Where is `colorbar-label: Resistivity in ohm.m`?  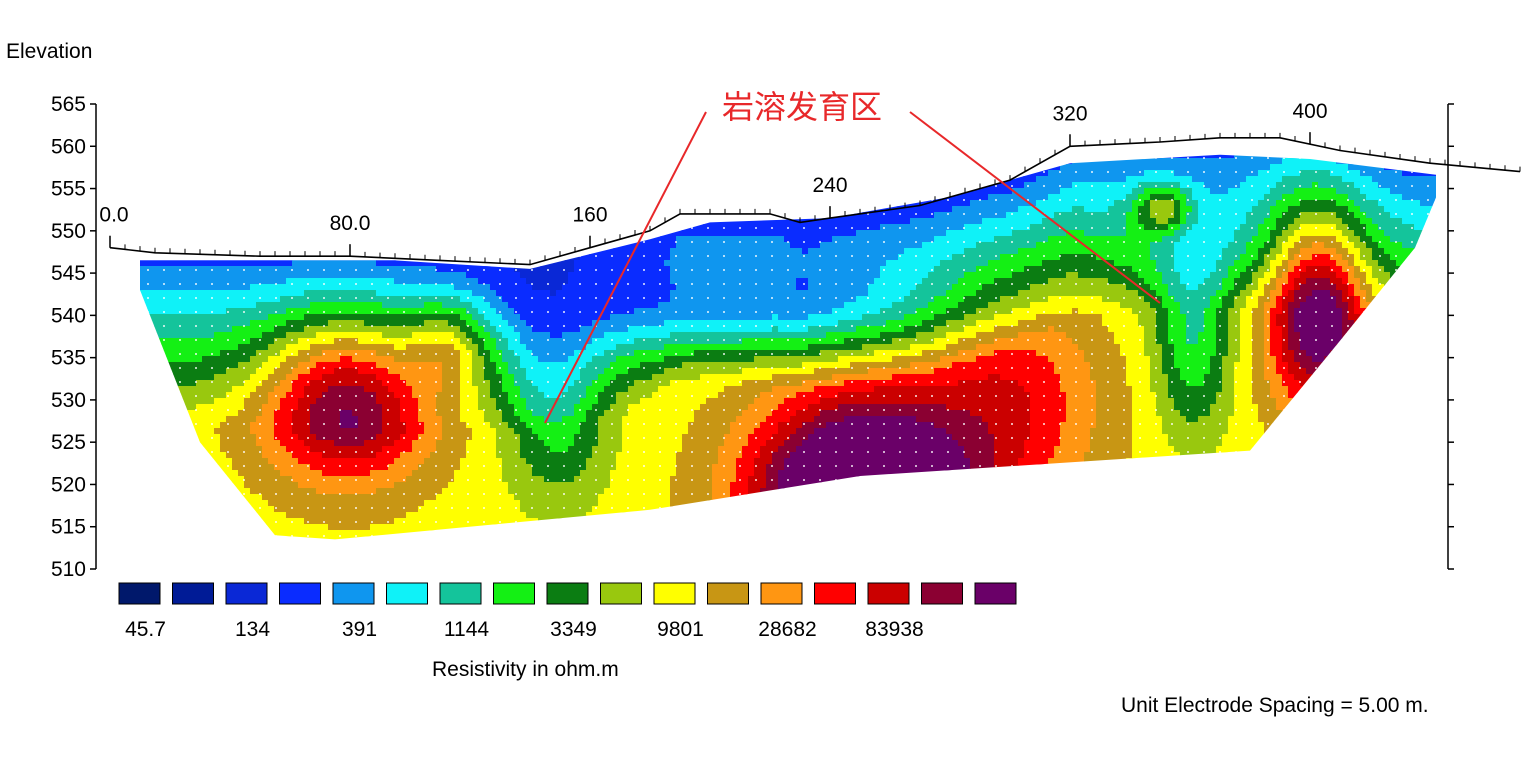
colorbar-label: Resistivity in ohm.m is located at coordinates (525, 669).